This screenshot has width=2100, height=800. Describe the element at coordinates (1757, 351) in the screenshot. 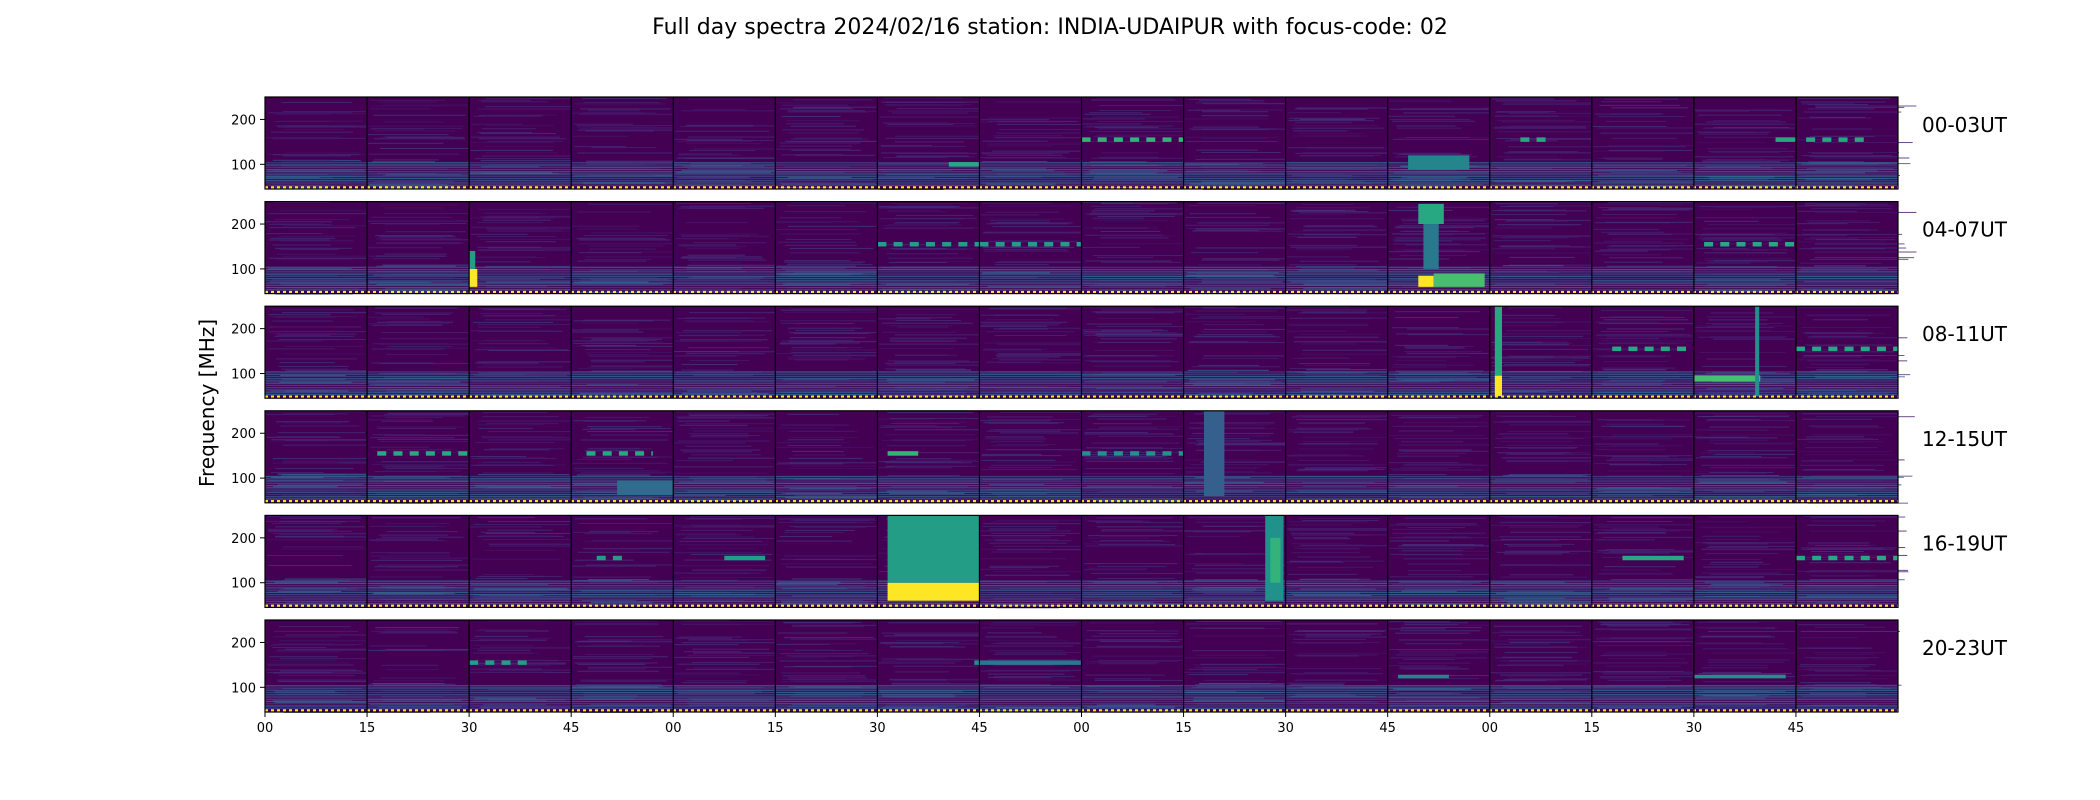

I see `burst-event` at that location.